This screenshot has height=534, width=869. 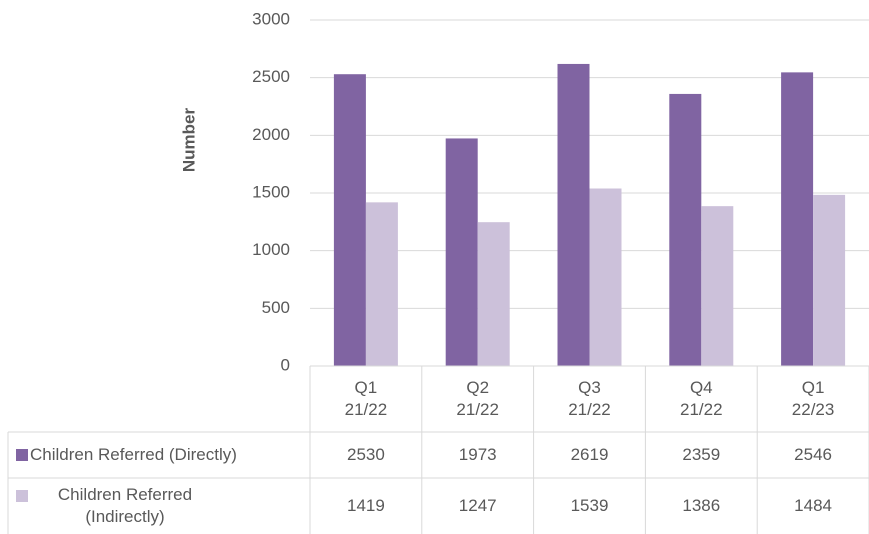 I want to click on table-value-text: 2530, so click(x=365, y=454).